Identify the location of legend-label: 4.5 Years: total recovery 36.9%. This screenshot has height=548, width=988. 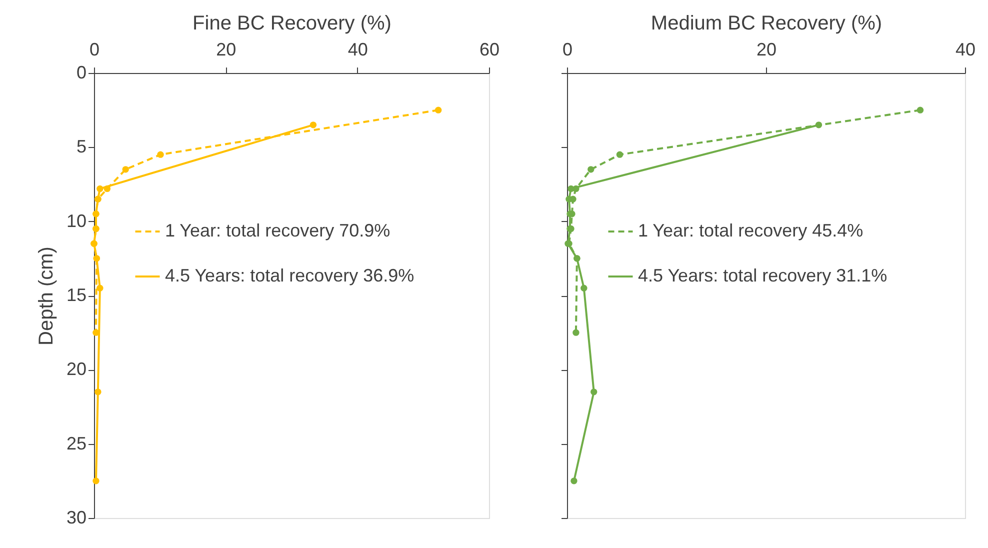
(289, 276).